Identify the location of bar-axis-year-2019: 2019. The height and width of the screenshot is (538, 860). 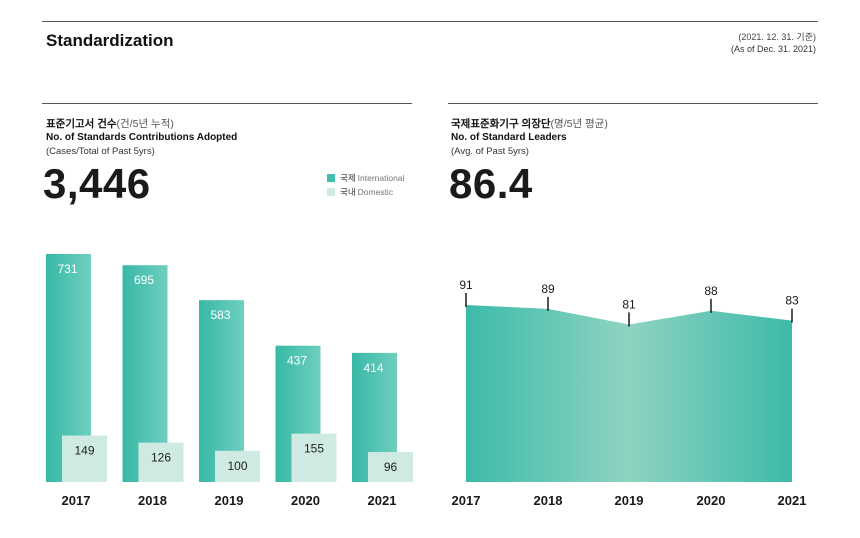
(229, 500).